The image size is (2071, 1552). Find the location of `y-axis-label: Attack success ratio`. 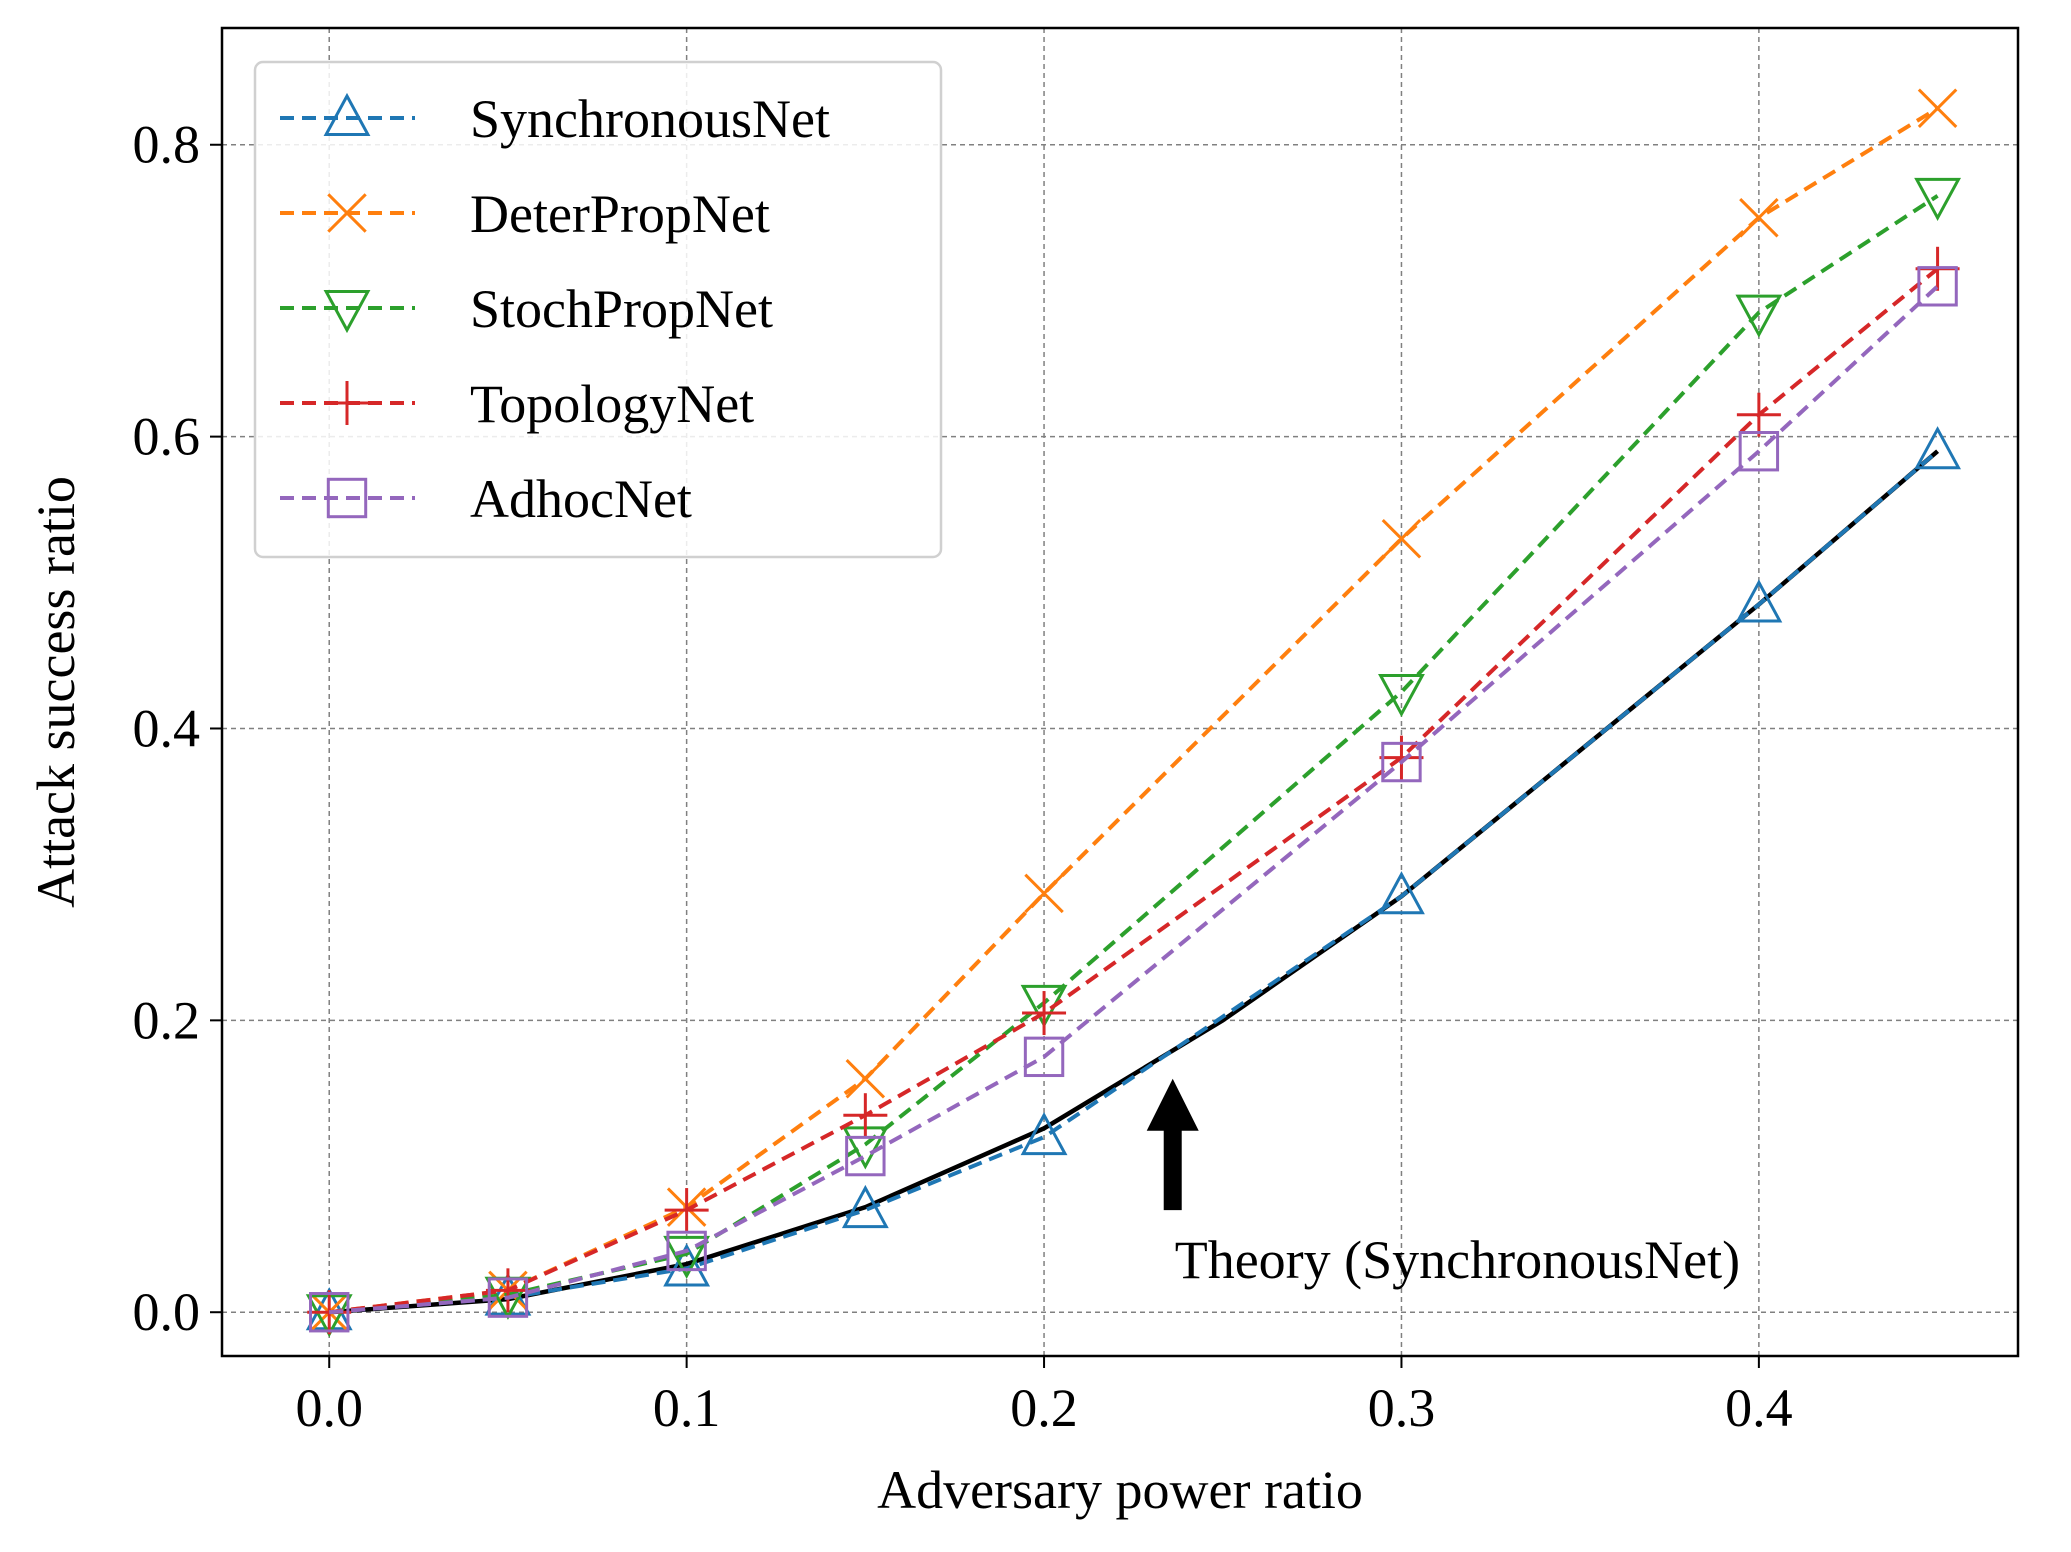

y-axis-label: Attack success ratio is located at coordinates (56, 692).